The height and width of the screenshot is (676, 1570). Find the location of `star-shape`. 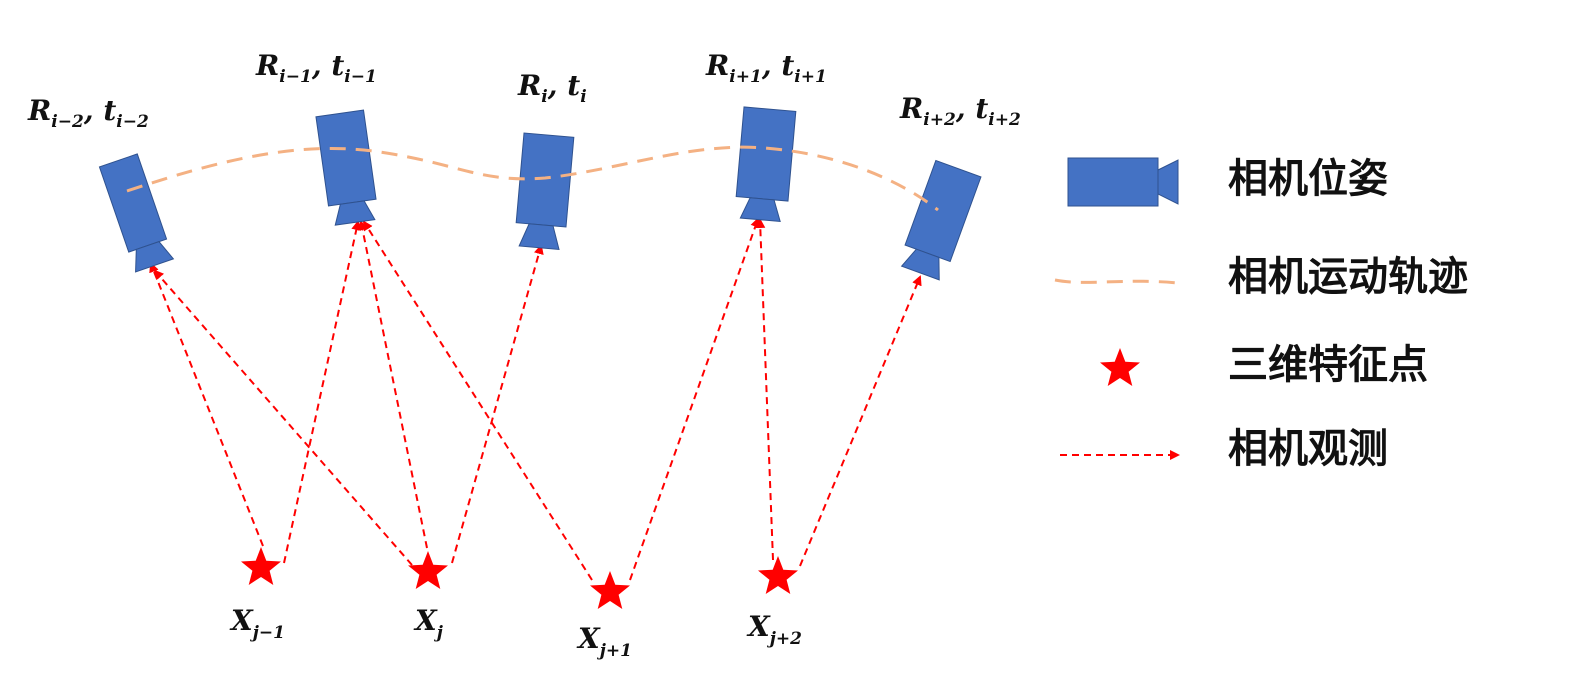

star-shape is located at coordinates (1120, 367).